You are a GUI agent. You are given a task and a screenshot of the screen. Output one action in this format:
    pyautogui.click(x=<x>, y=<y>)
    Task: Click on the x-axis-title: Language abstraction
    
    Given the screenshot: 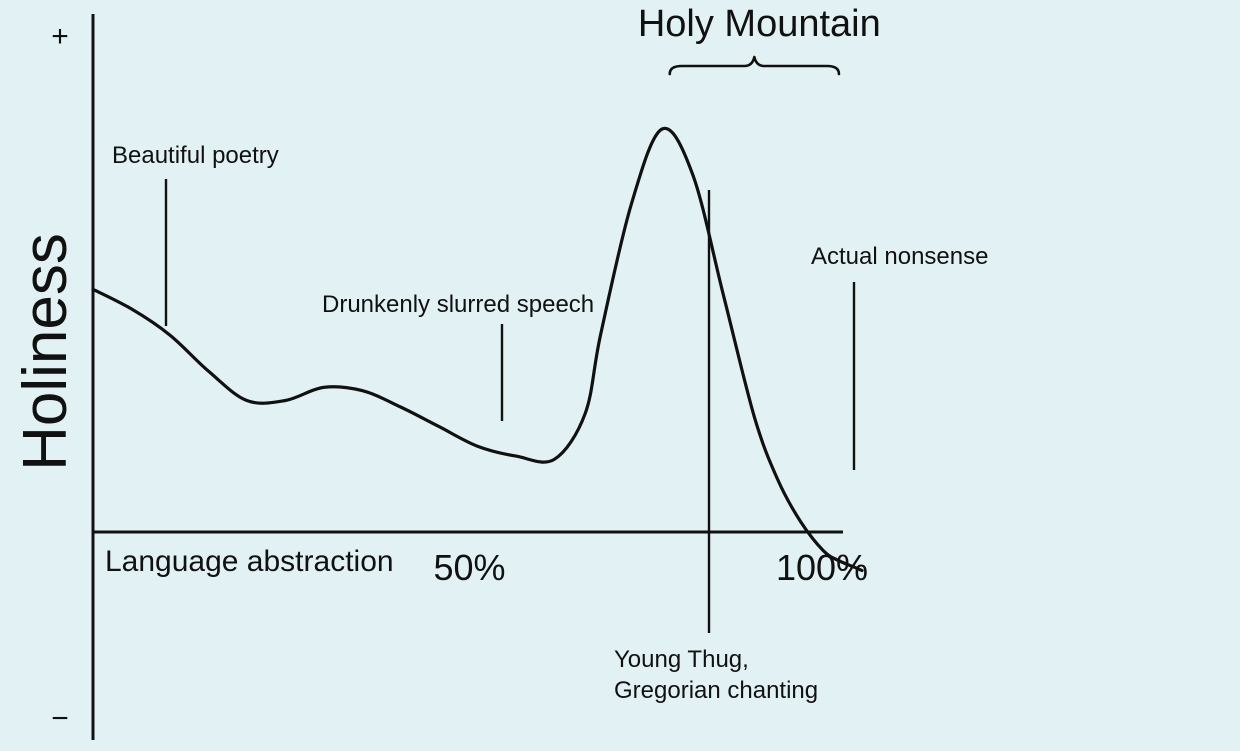 What is the action you would take?
    pyautogui.click(x=249, y=561)
    